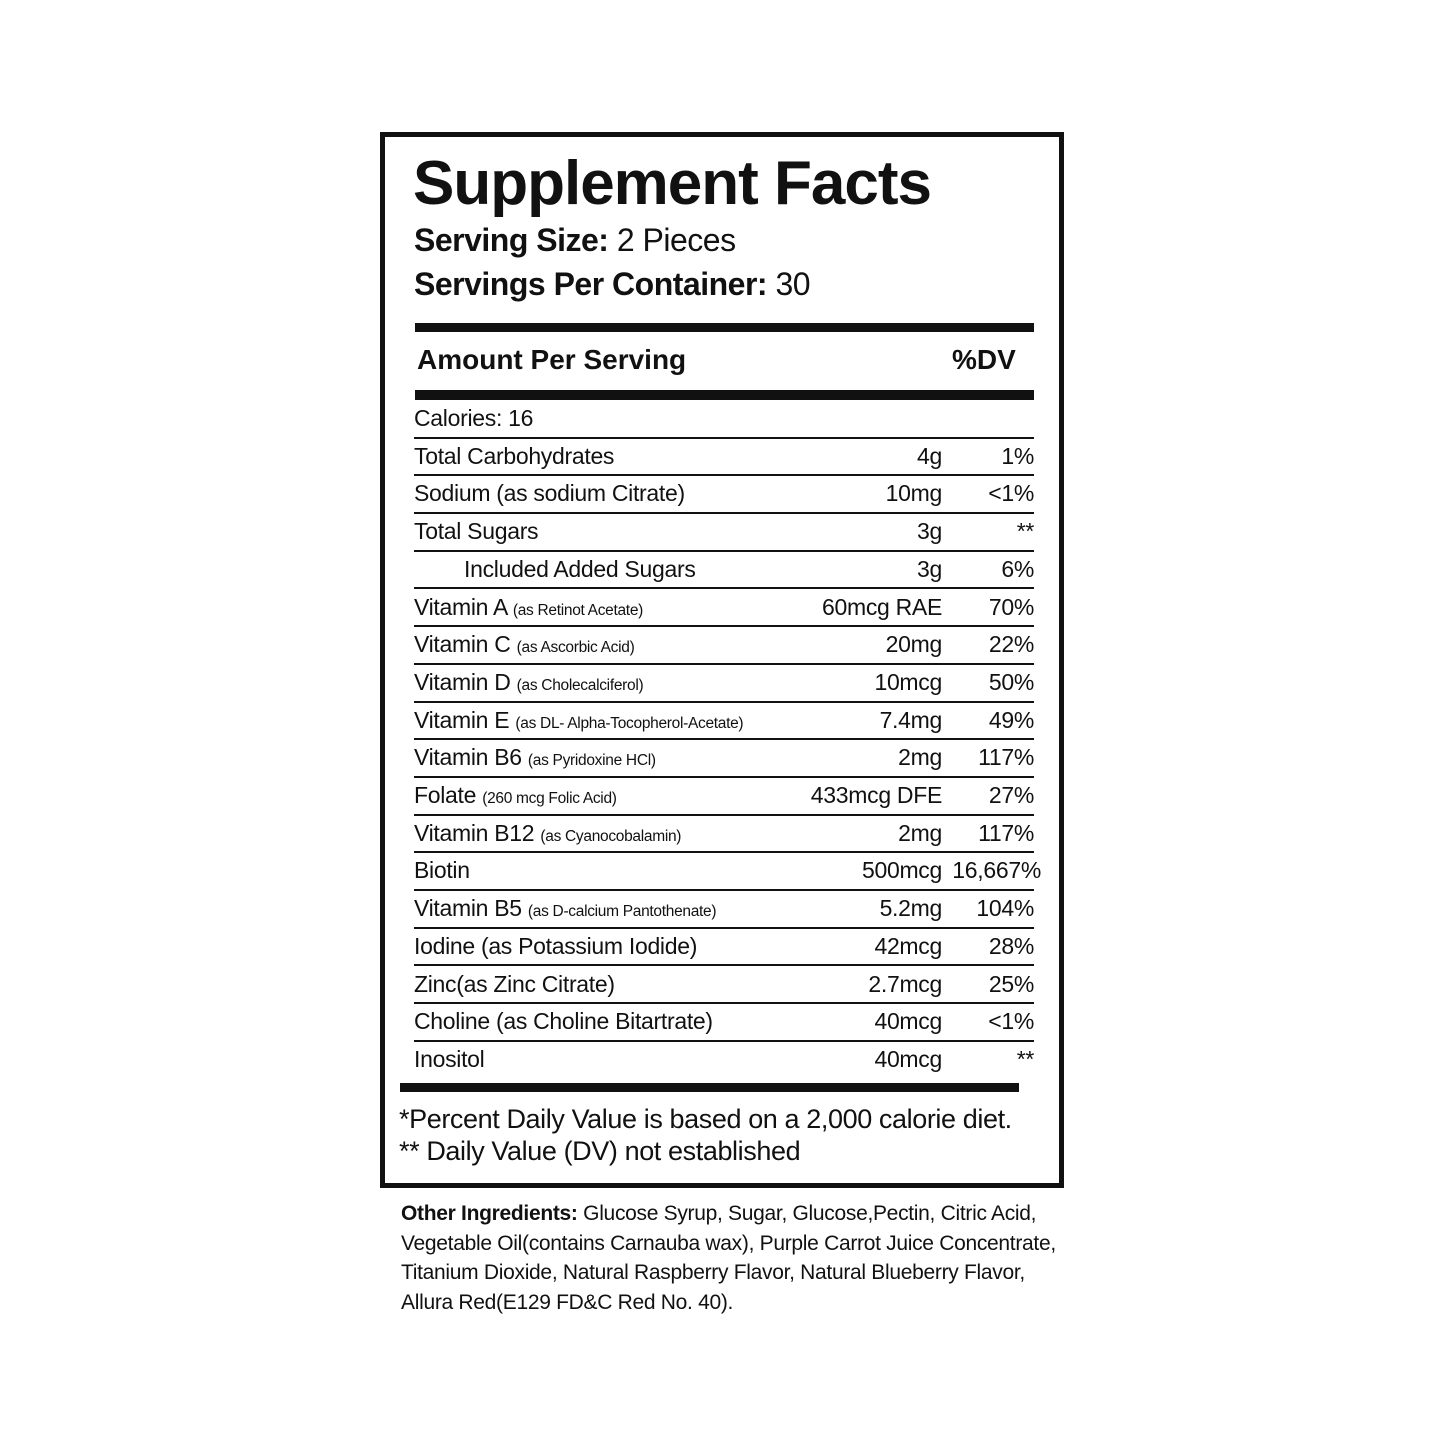 This screenshot has height=1445, width=1445. Describe the element at coordinates (724, 1061) in the screenshot. I see `nutrient-row: Inositol 40mcg **` at that location.